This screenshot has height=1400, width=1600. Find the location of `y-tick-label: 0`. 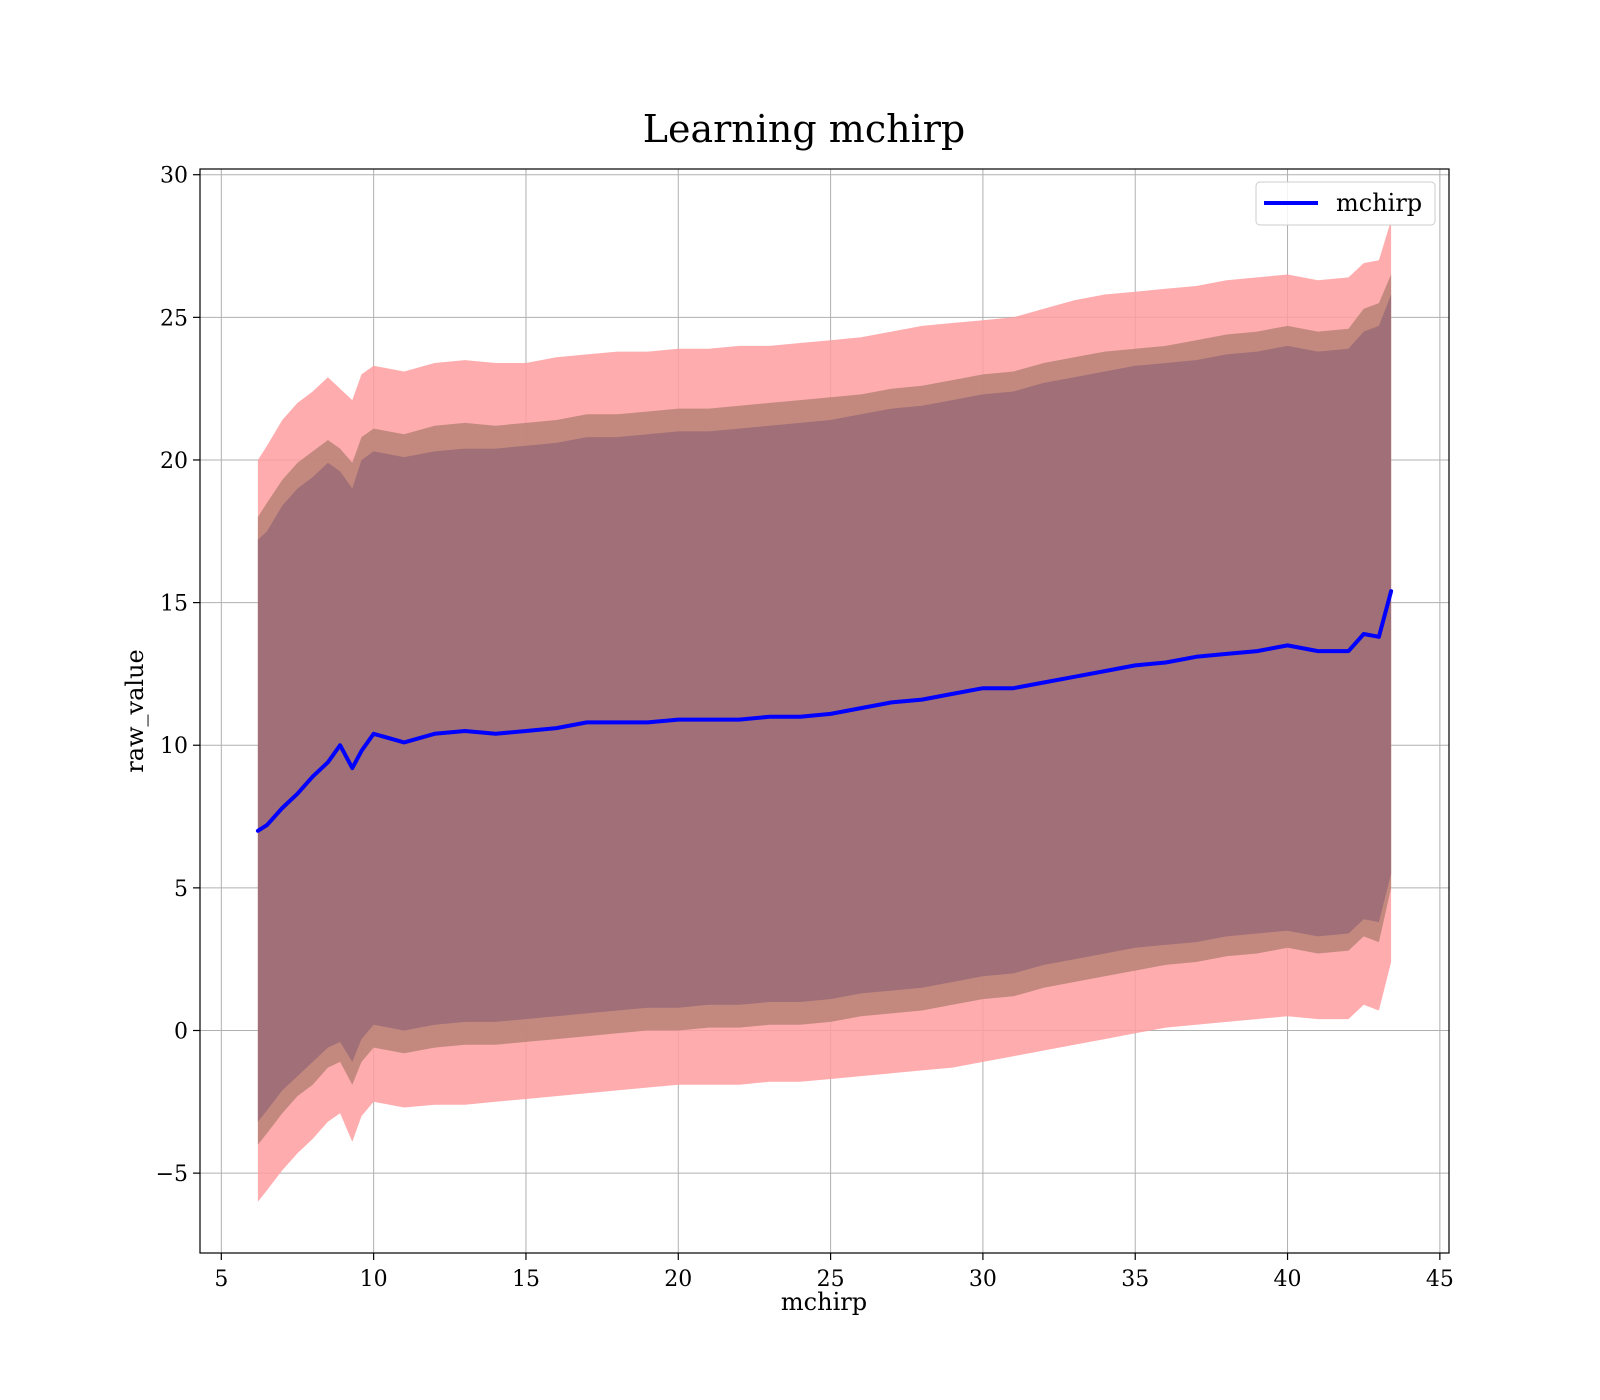

y-tick-label: 0 is located at coordinates (181, 1031).